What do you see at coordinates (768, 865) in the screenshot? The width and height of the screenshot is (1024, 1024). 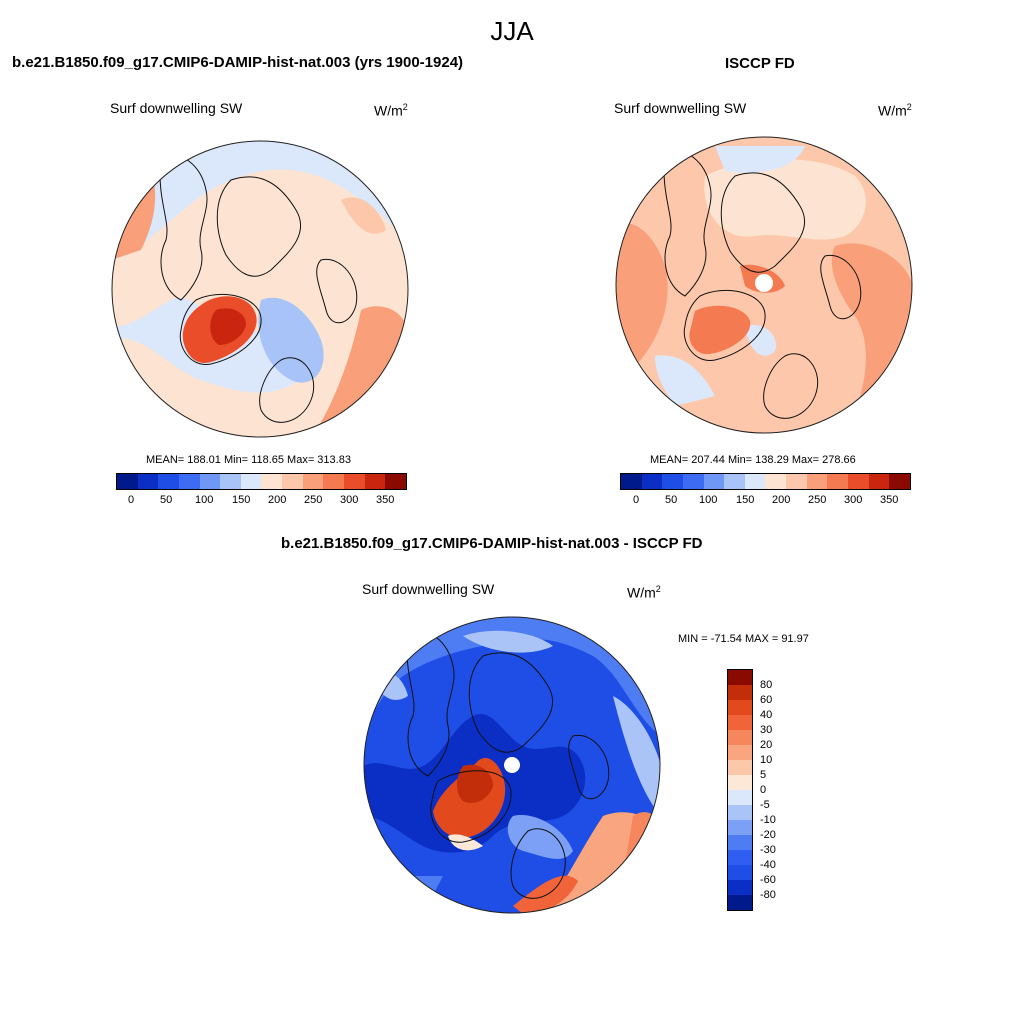 I see `panel-3-tick: -40` at bounding box center [768, 865].